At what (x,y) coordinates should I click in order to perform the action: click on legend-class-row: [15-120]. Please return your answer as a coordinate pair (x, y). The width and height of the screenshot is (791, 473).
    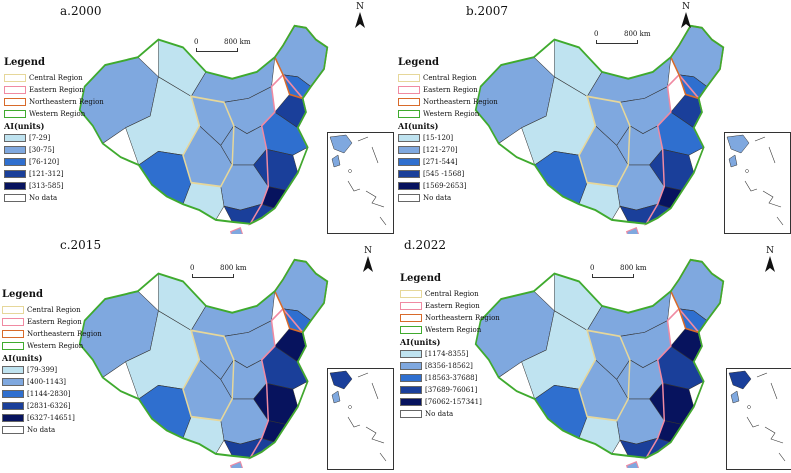
    Looking at the image, I should click on (448, 138).